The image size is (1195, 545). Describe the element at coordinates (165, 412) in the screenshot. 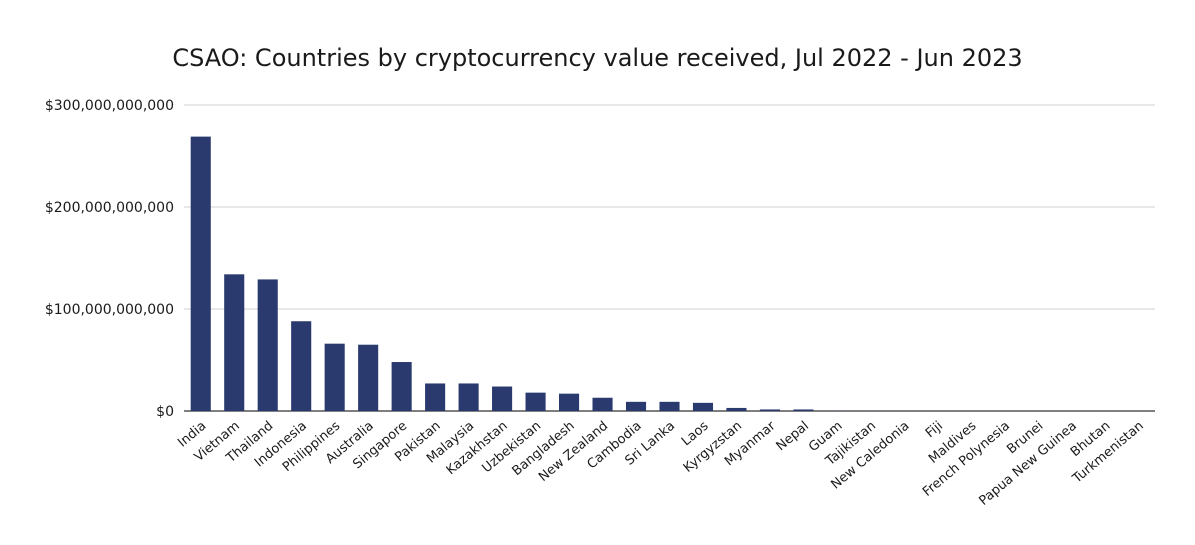

I see `y-tick-label: $0` at that location.